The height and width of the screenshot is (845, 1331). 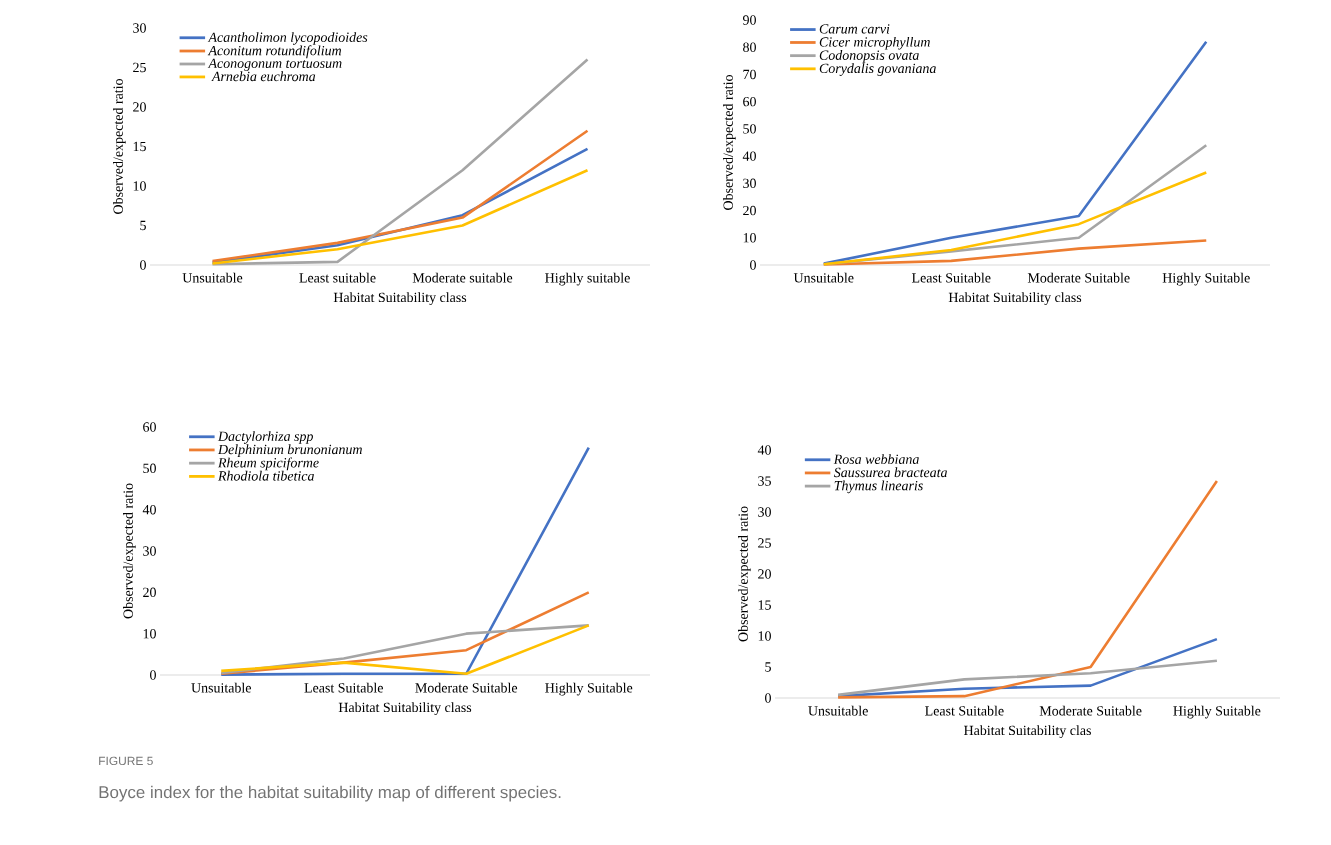 What do you see at coordinates (330, 793) in the screenshot?
I see `text: Boyce index for the habitat suitability map of different species.` at bounding box center [330, 793].